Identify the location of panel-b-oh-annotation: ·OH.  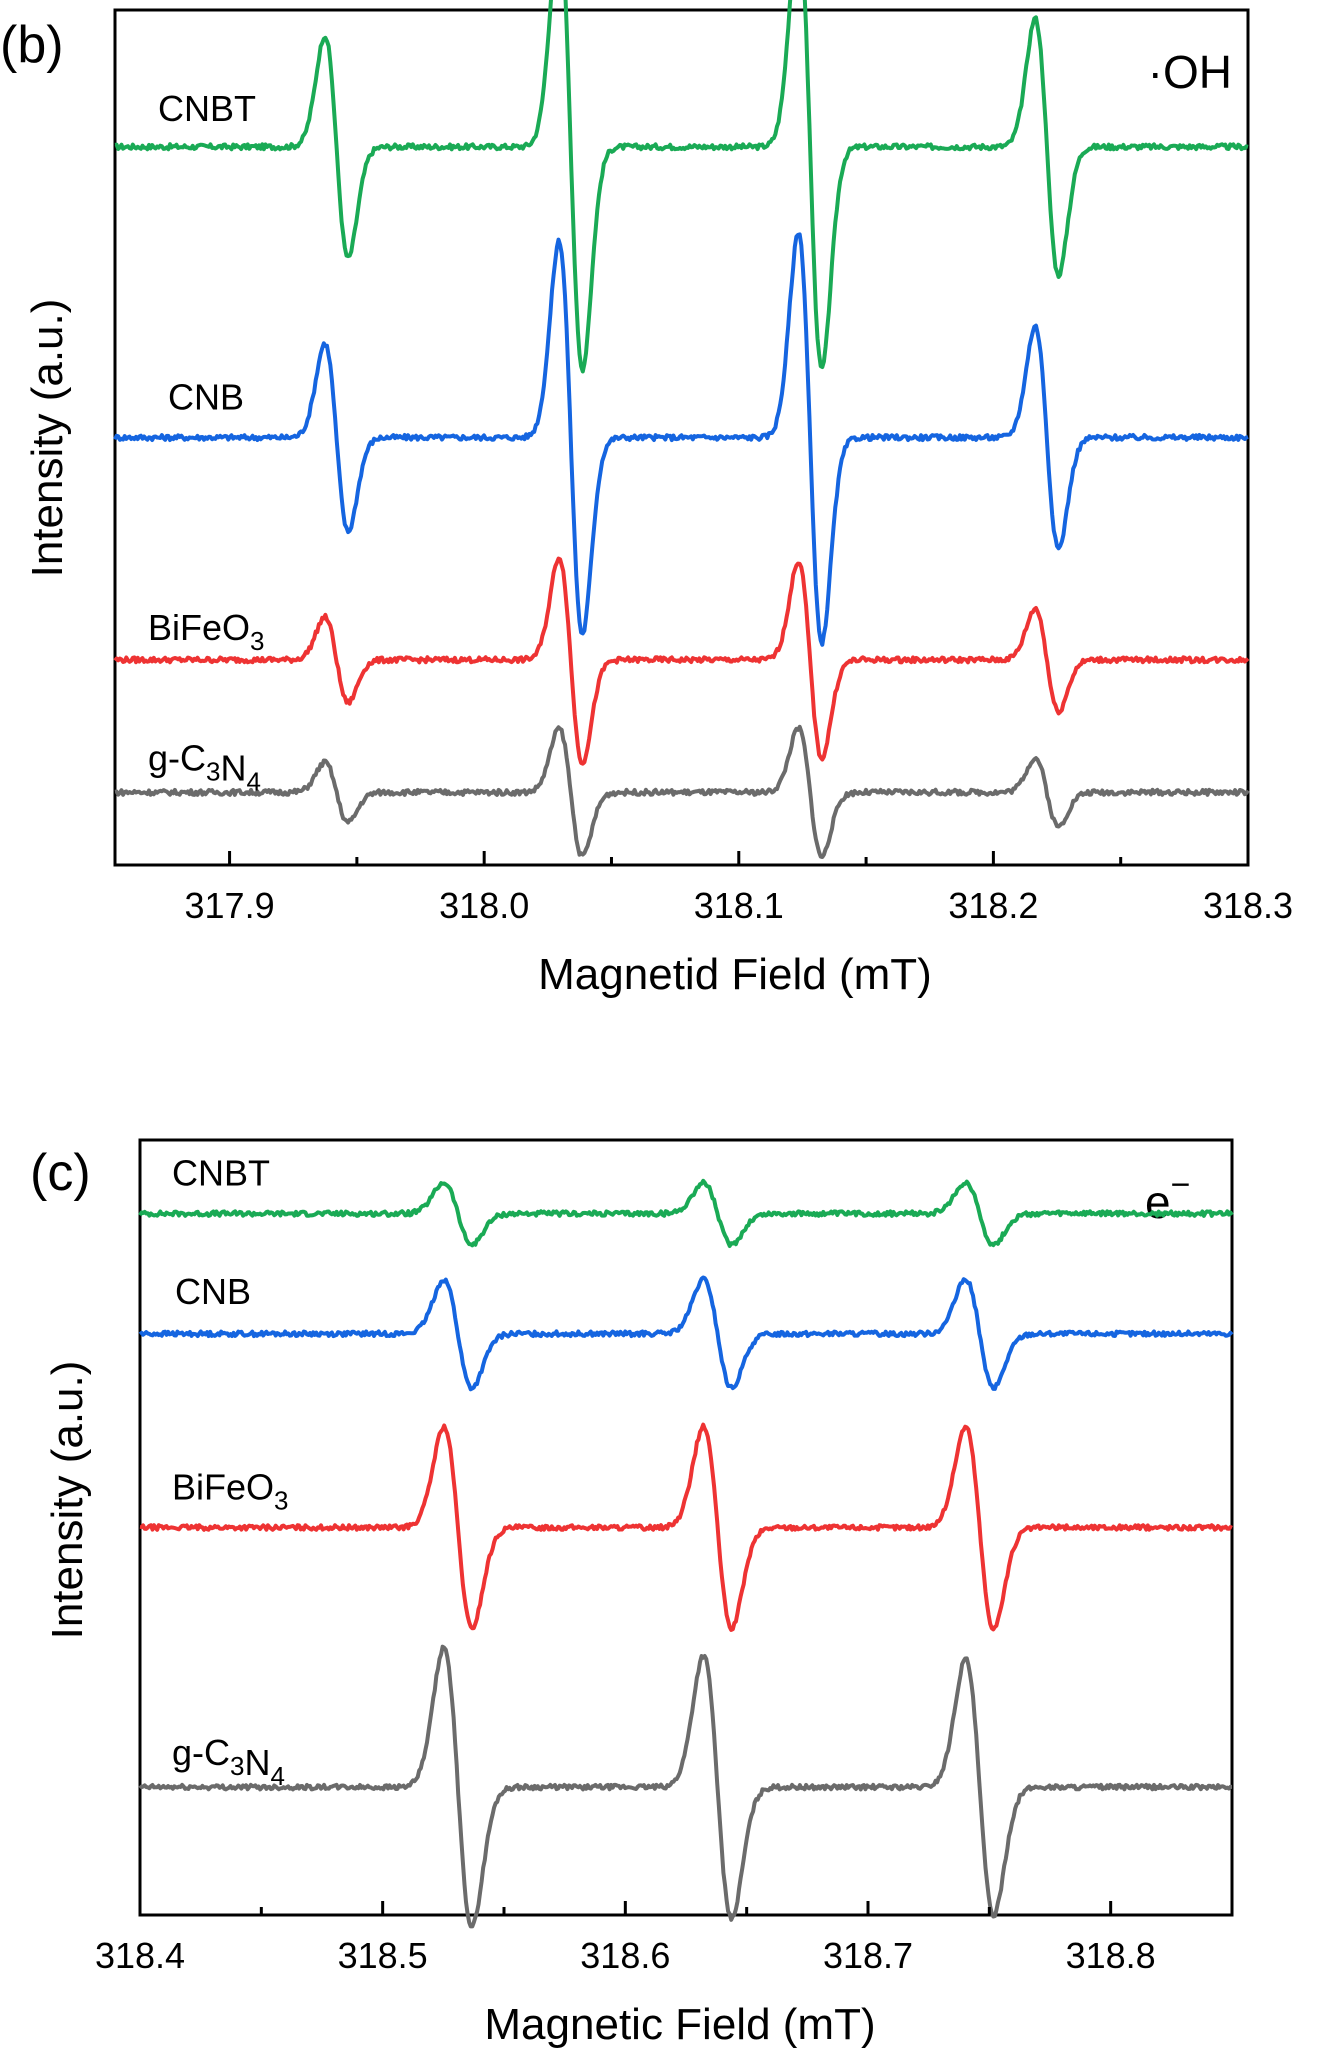
(1190, 72).